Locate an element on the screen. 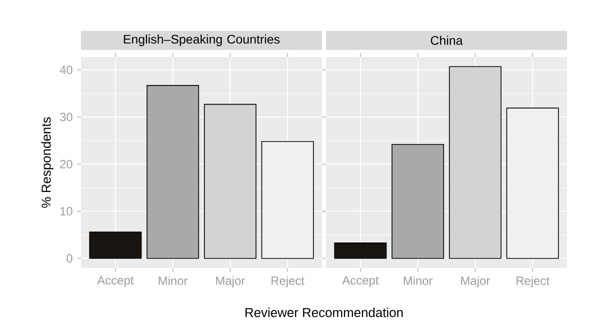 The image size is (592, 325). x-axis-title: Reviewer Recommendation is located at coordinates (324, 313).